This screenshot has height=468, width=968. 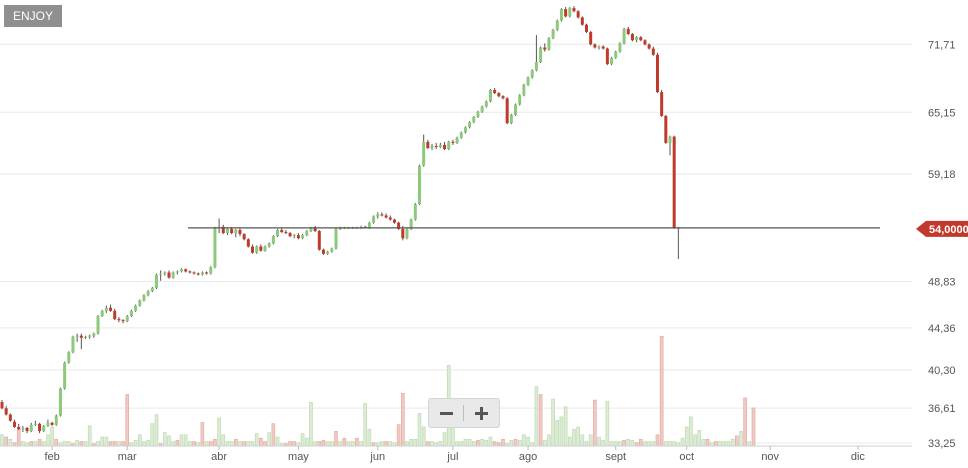 I want to click on ticker-symbol: ENJOY, so click(x=33, y=16).